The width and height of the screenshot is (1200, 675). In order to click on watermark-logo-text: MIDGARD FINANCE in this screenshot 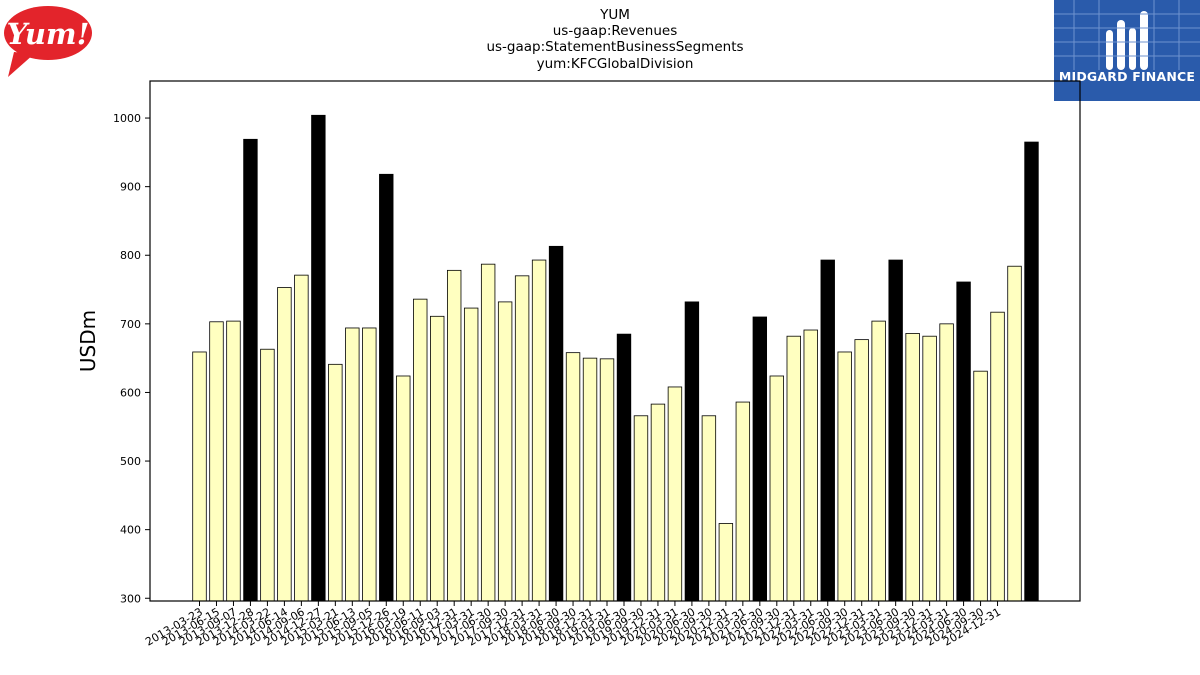, I will do `click(1127, 76)`.